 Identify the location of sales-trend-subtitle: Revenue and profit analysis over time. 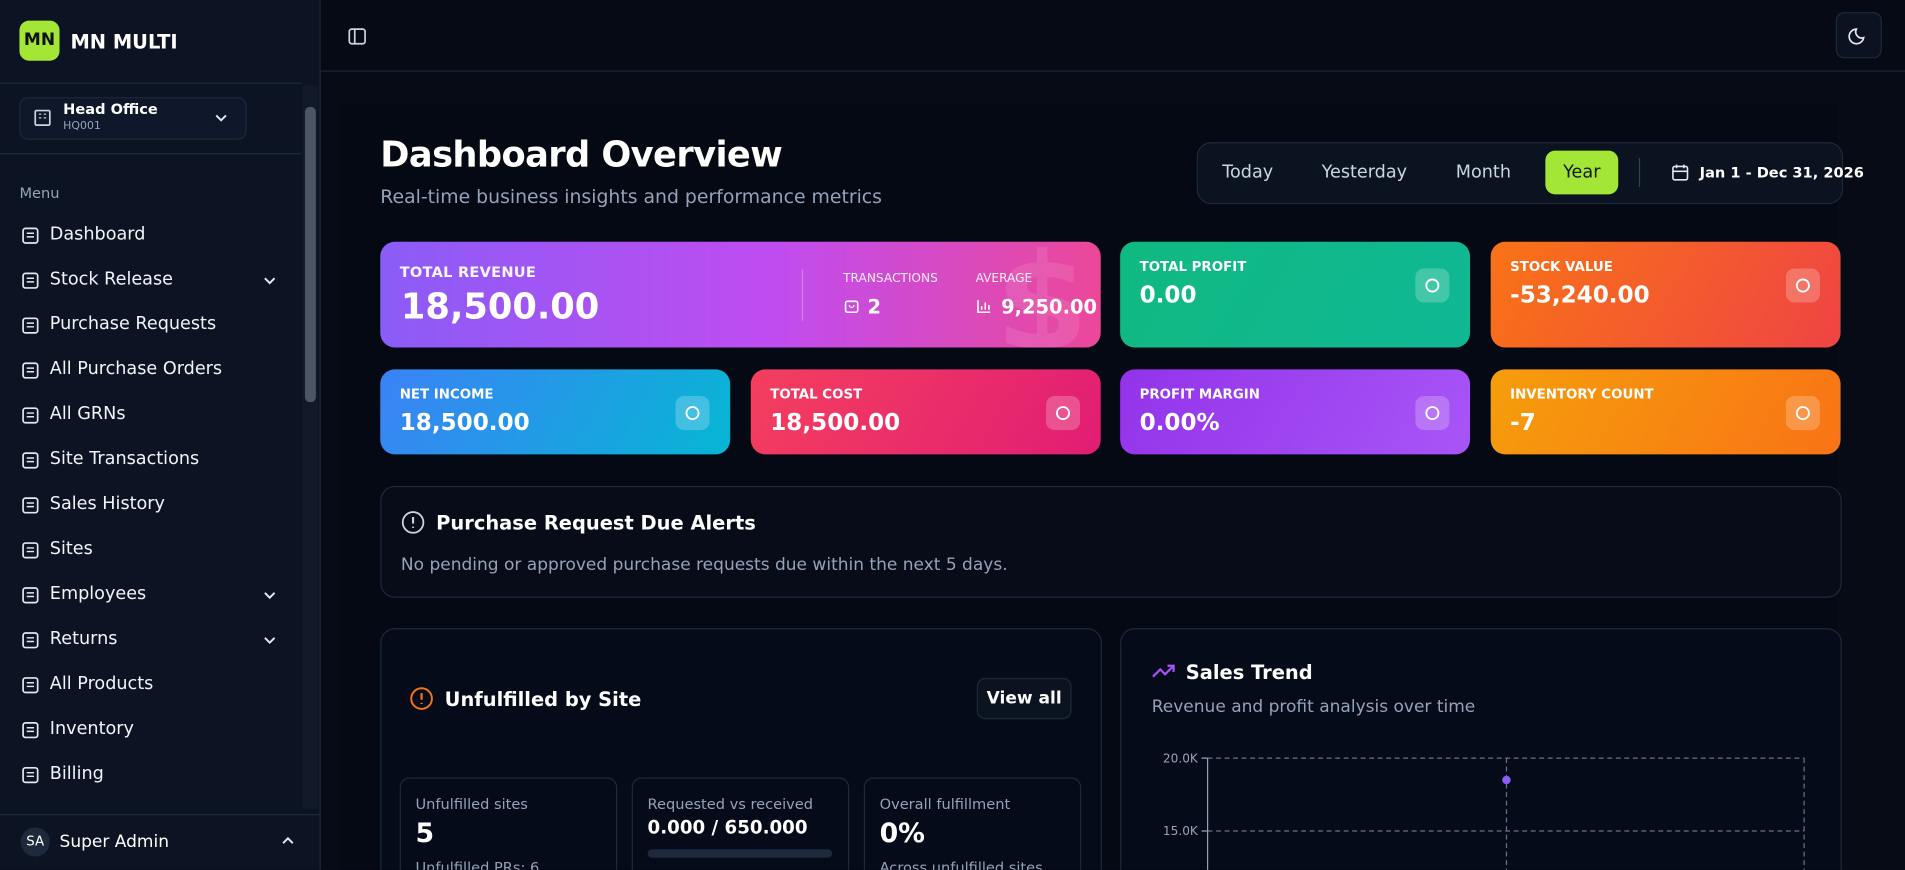
(1313, 707).